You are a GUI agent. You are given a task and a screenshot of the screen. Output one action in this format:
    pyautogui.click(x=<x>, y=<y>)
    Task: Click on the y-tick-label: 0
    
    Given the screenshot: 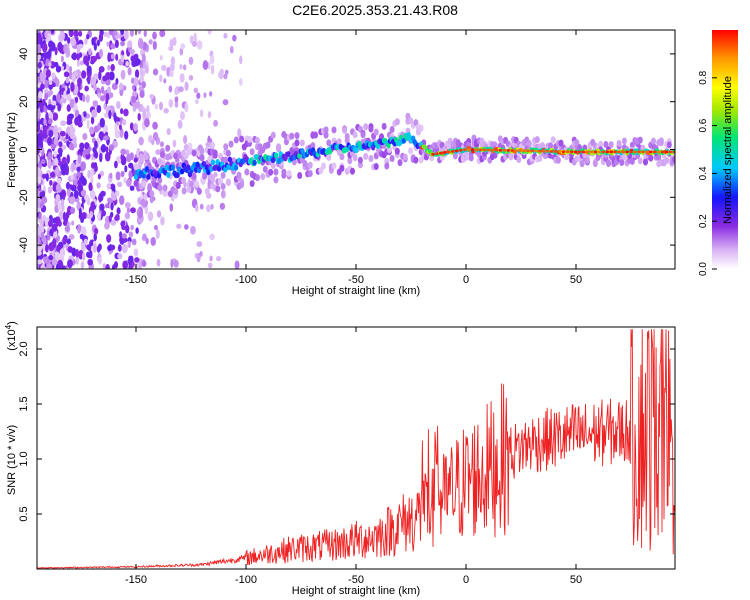 What is the action you would take?
    pyautogui.click(x=24, y=149)
    